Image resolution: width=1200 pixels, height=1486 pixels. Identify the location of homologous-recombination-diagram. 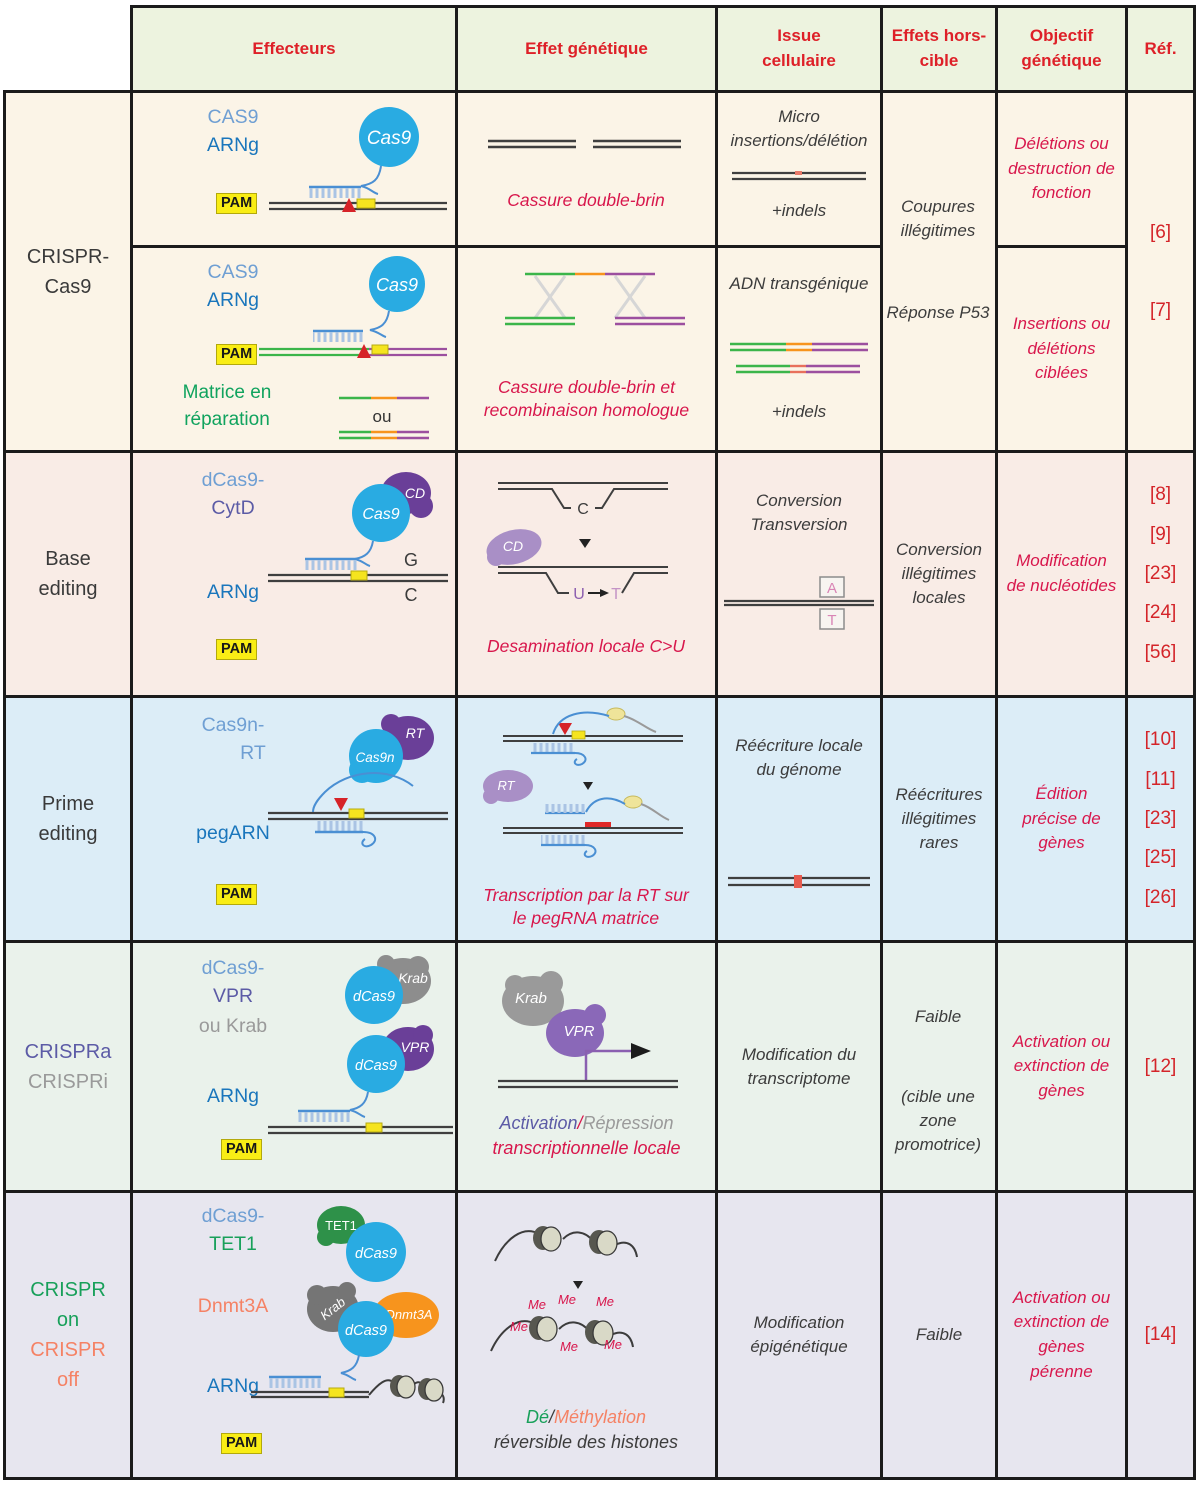
(595, 299).